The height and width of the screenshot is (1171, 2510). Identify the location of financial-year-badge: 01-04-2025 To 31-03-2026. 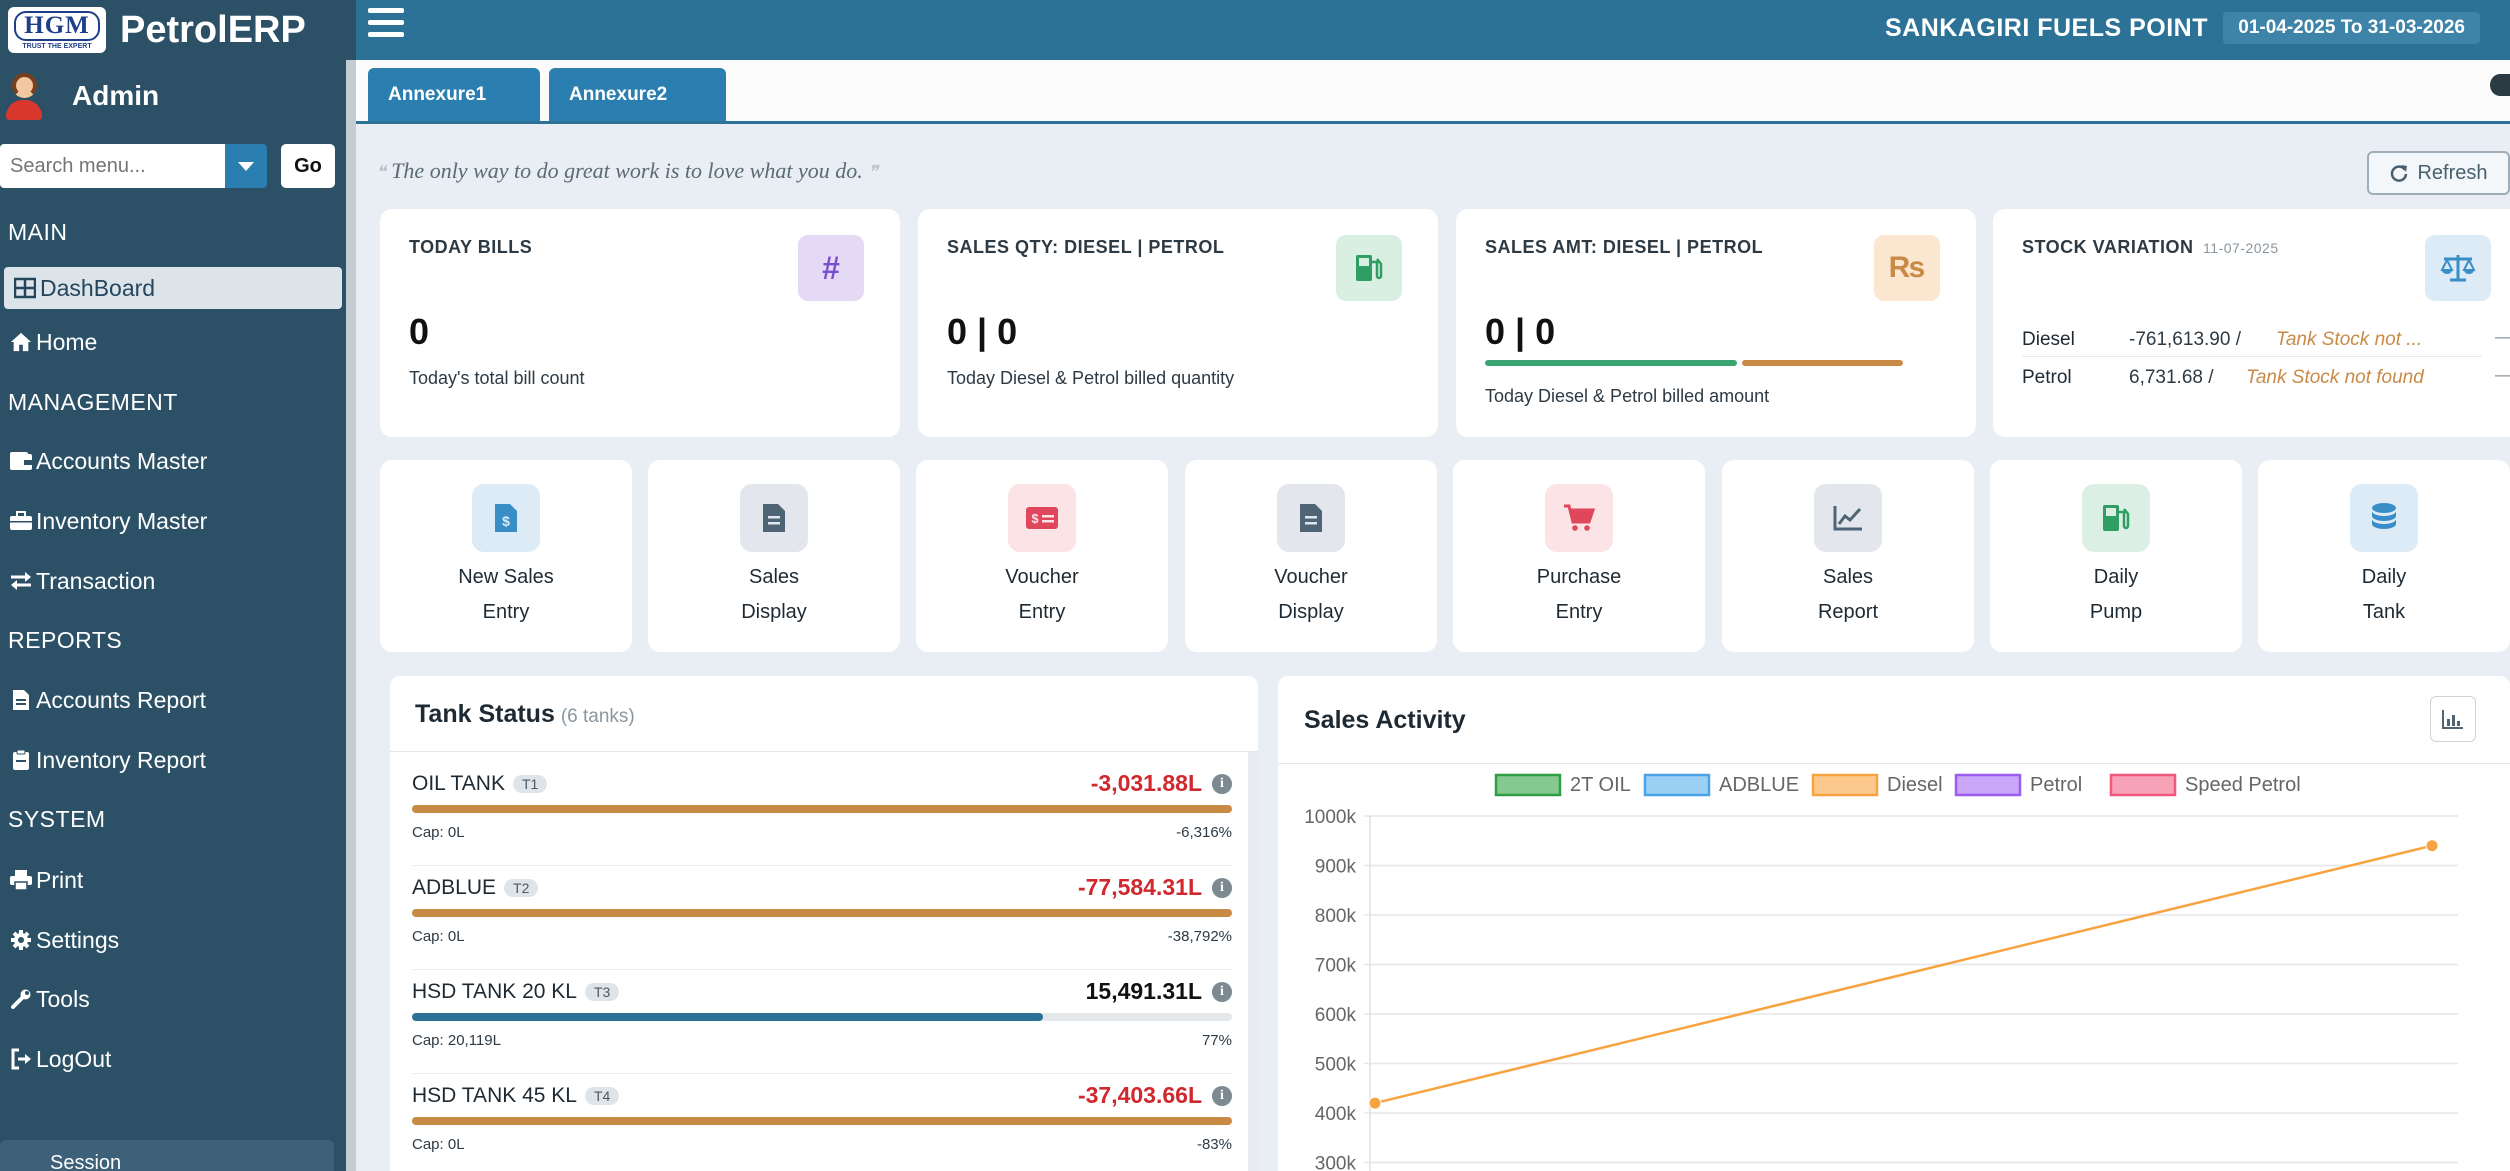
(2351, 28).